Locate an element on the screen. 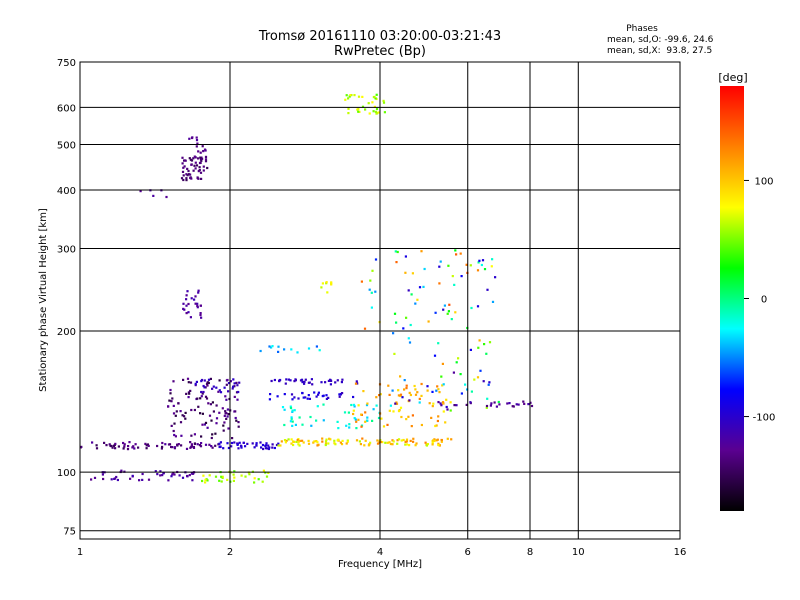  x-tick-label: 2 is located at coordinates (230, 552).